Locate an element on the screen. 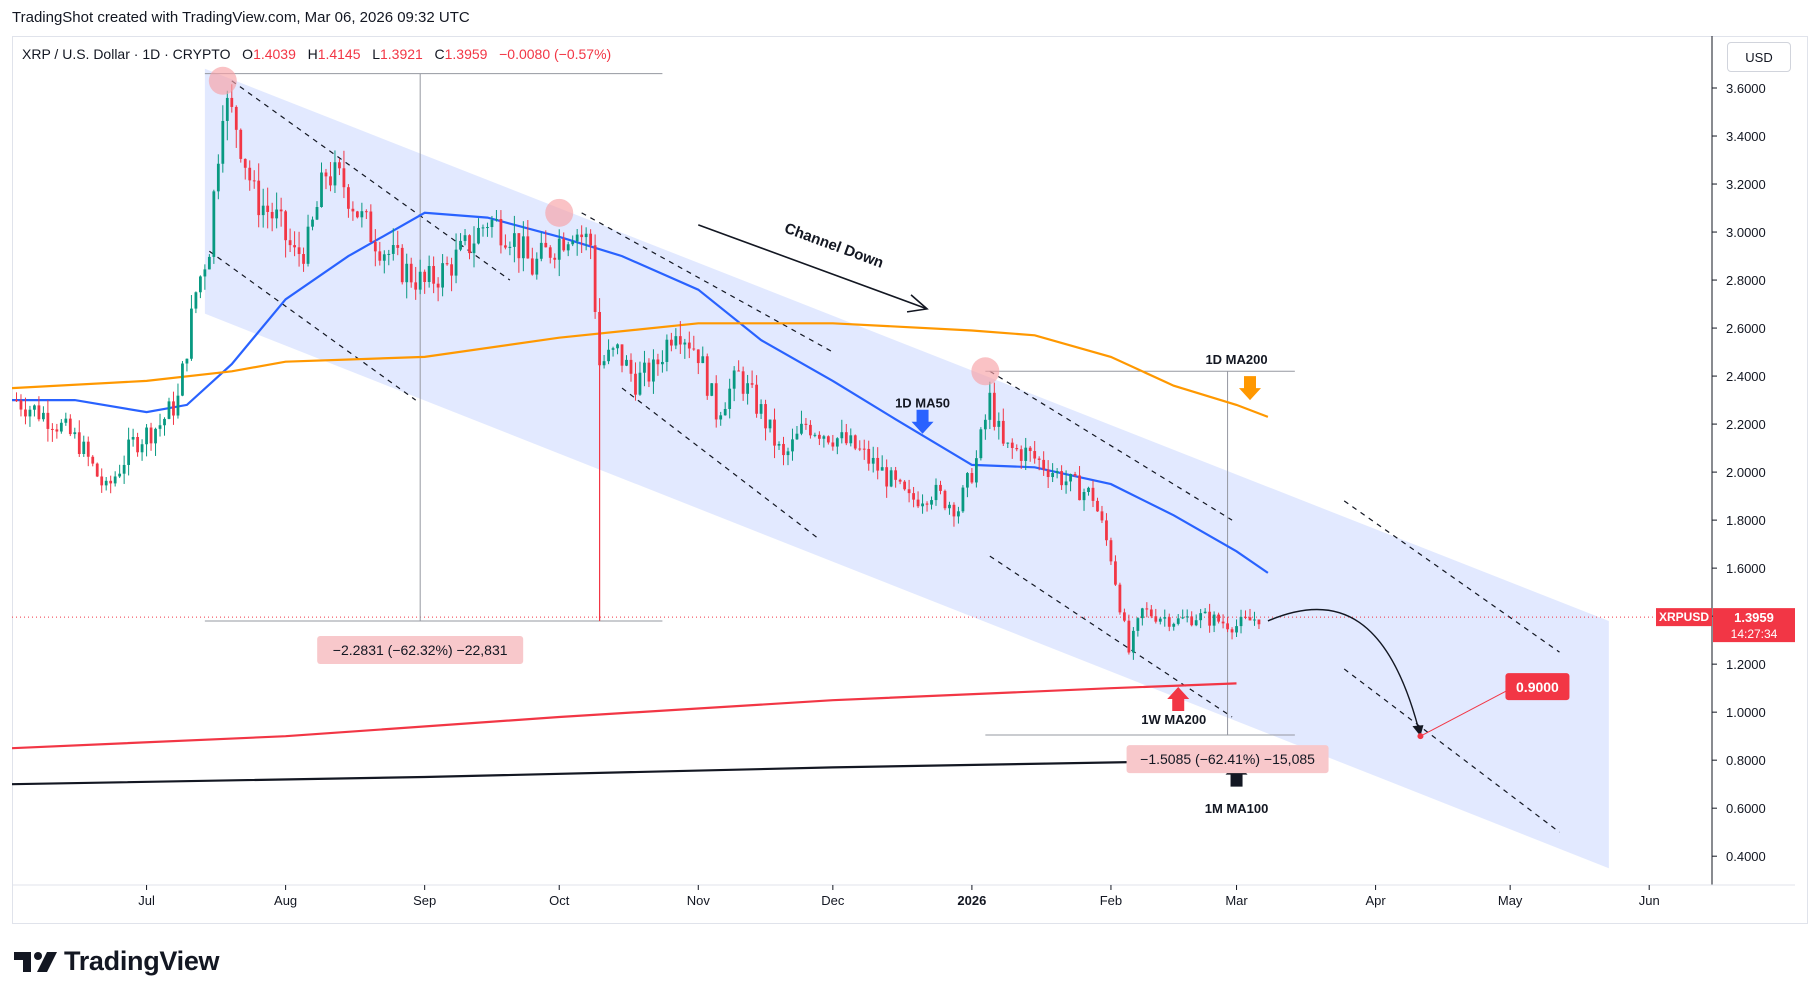 The image size is (1812, 998). time-tick-label: 2026 is located at coordinates (971, 900).